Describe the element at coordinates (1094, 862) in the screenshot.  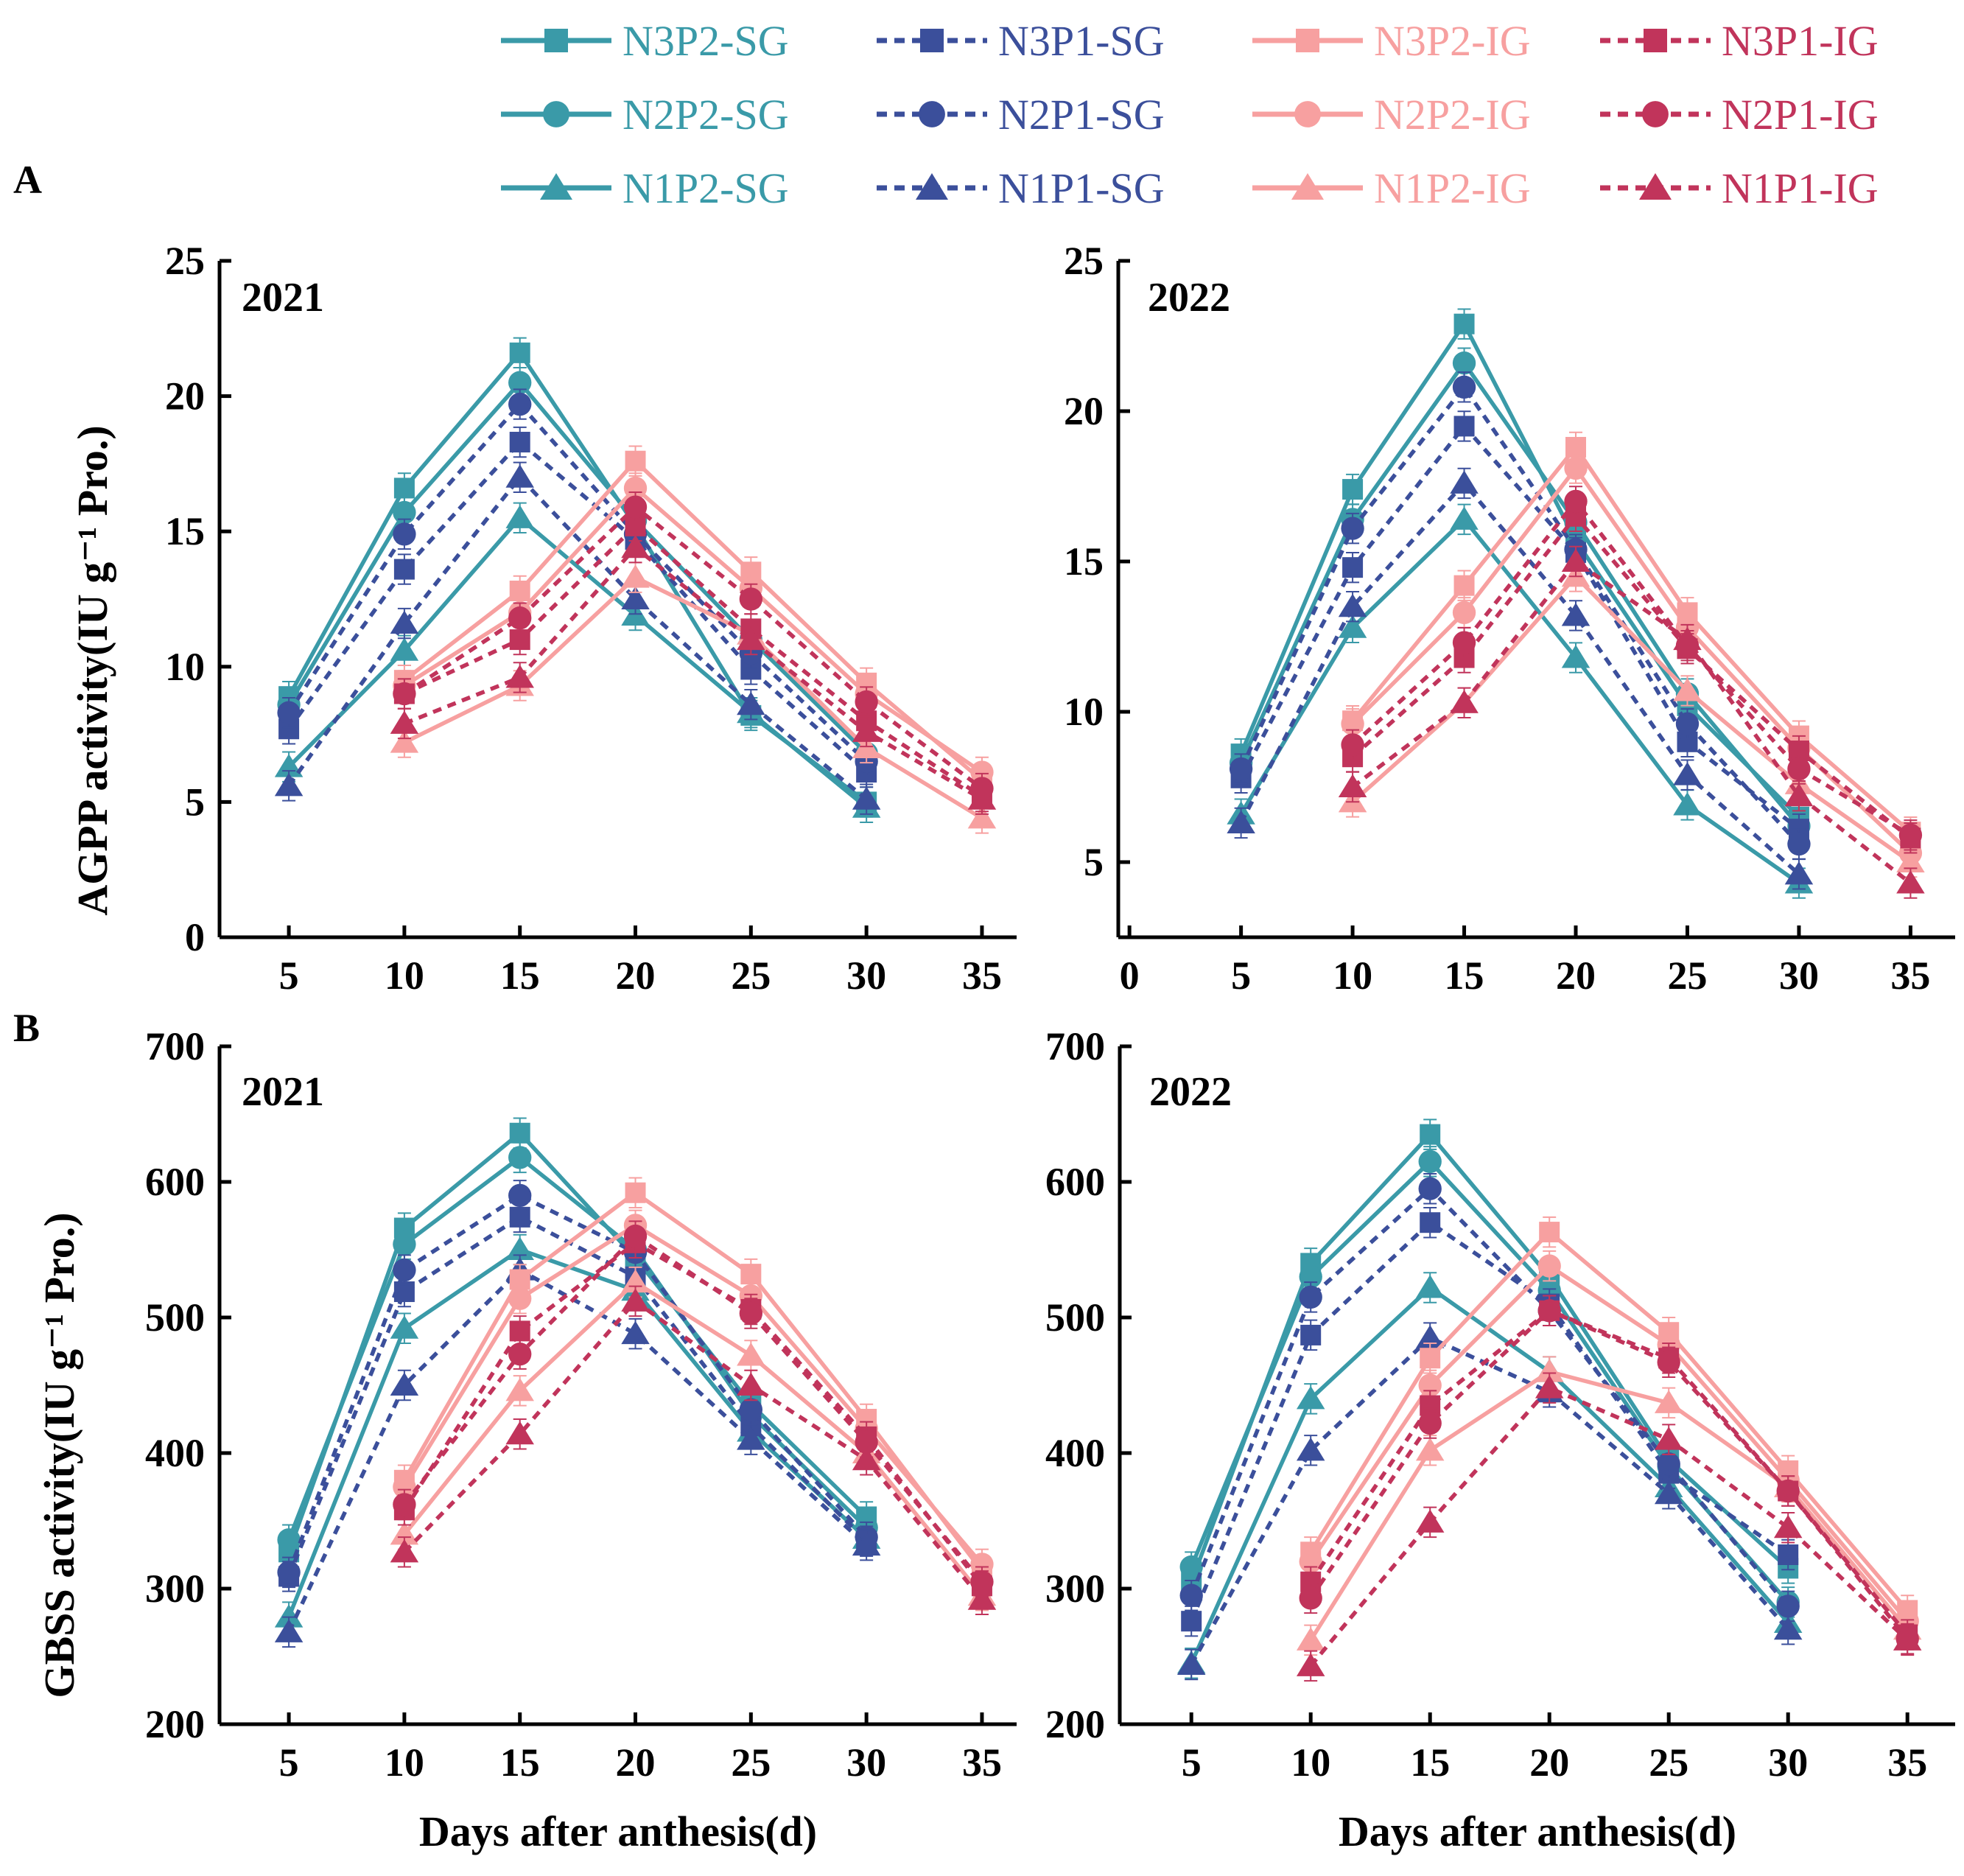
I see `y-tick-label: 5` at that location.